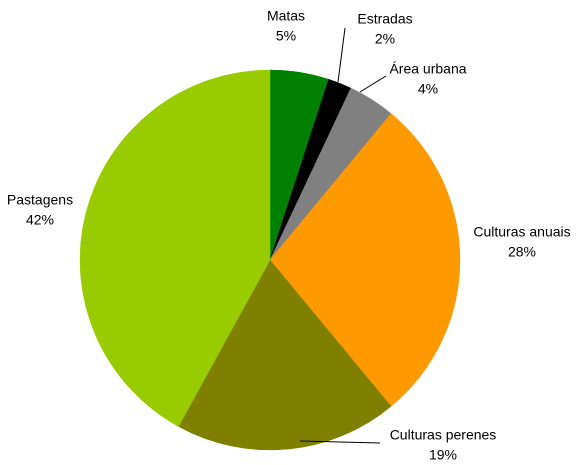 This screenshot has height=465, width=584. What do you see at coordinates (443, 455) in the screenshot?
I see `slice-value-label: 19%` at bounding box center [443, 455].